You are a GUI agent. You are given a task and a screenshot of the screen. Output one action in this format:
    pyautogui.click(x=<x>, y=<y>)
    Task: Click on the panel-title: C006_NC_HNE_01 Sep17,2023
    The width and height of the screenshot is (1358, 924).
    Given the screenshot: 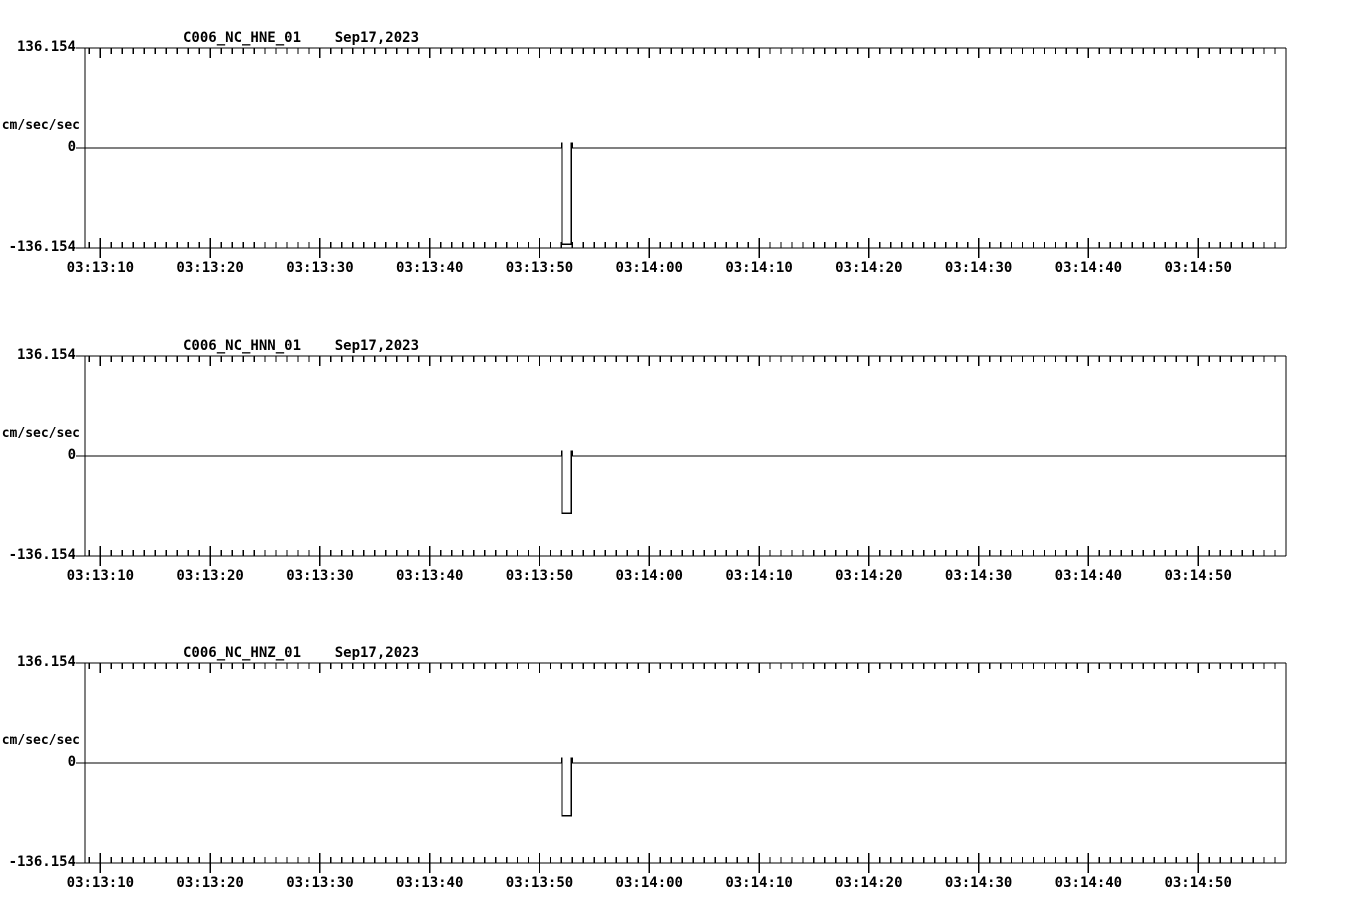 What is the action you would take?
    pyautogui.click(x=301, y=38)
    